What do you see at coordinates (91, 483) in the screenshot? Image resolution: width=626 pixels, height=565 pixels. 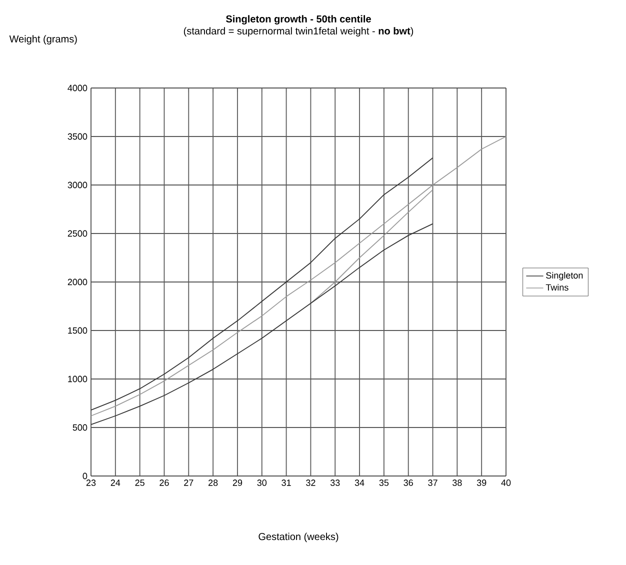 I see `x-tick-label: 23` at bounding box center [91, 483].